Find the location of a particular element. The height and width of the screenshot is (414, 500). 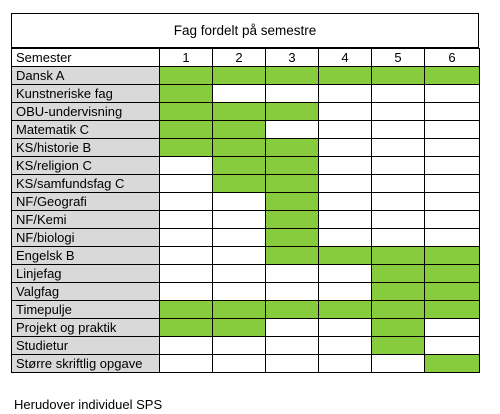

table-row: KS/religion C is located at coordinates (245, 165).